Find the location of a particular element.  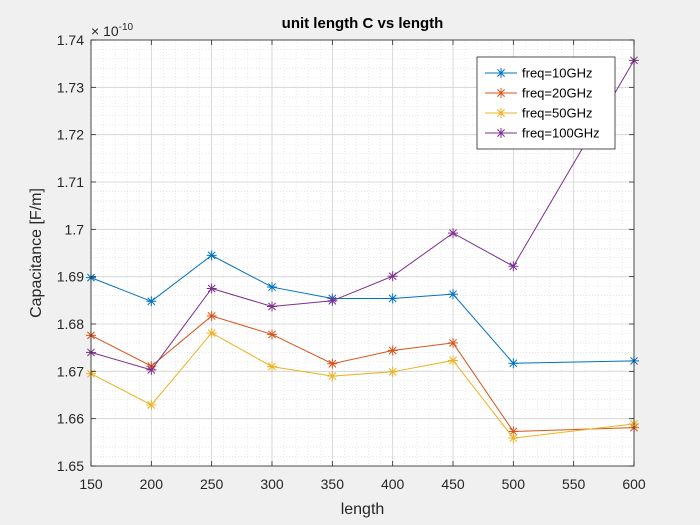

y-tick-label: 1.72 is located at coordinates (70, 135).